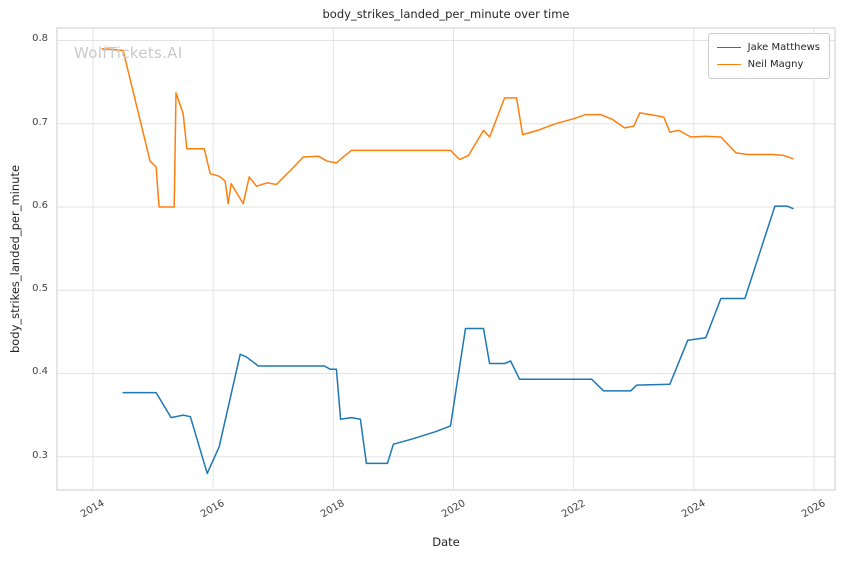 The width and height of the screenshot is (844, 561). Describe the element at coordinates (446, 542) in the screenshot. I see `x-axis-label: Date` at that location.